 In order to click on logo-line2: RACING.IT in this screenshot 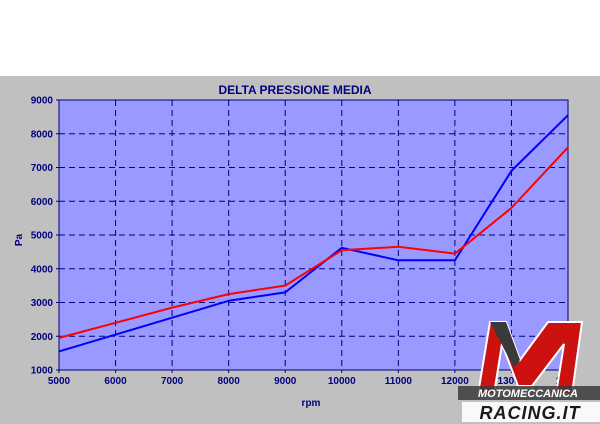, I will do `click(531, 413)`.